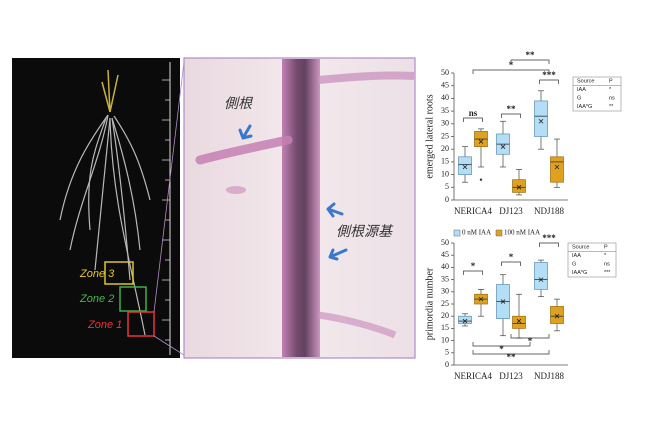  I want to click on outlier, so click(481, 179).